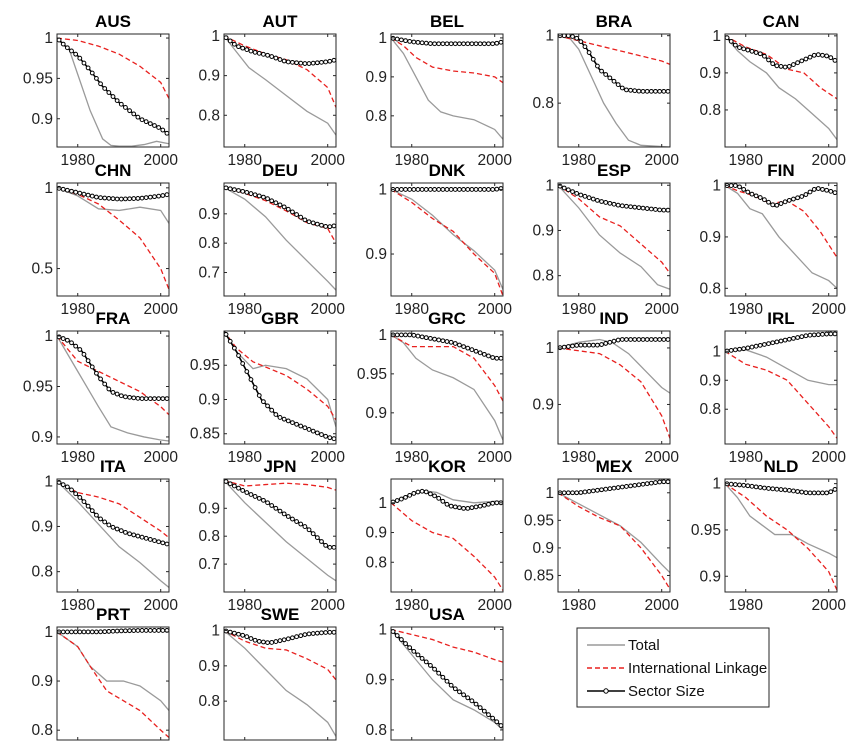 The image size is (860, 746). Describe the element at coordinates (601, 535) in the screenshot. I see `panel-mex: MEX 0.85 0.9 0.95 1 1980 2000` at that location.